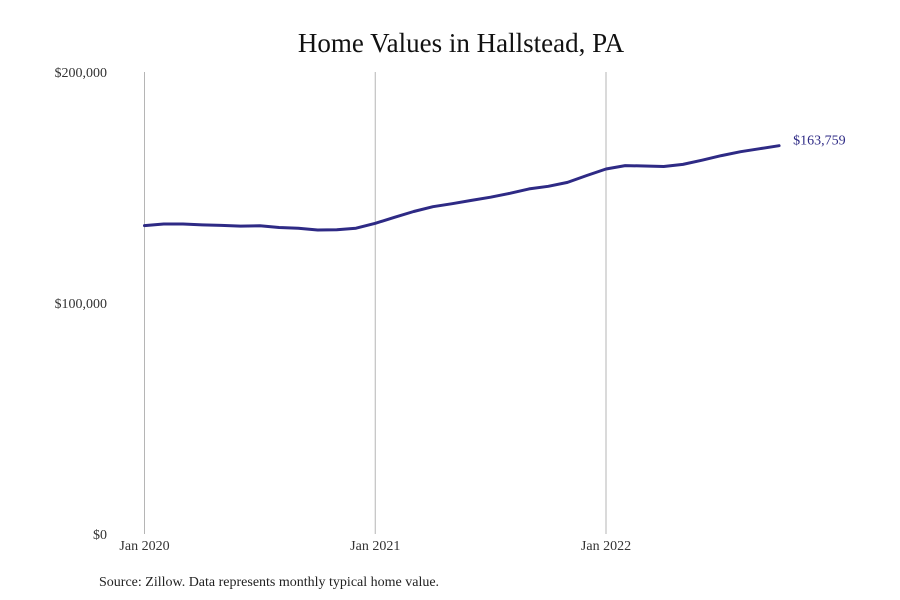 The width and height of the screenshot is (900, 600). I want to click on y-axis: $0 $100,000 $200,000, so click(81, 304).